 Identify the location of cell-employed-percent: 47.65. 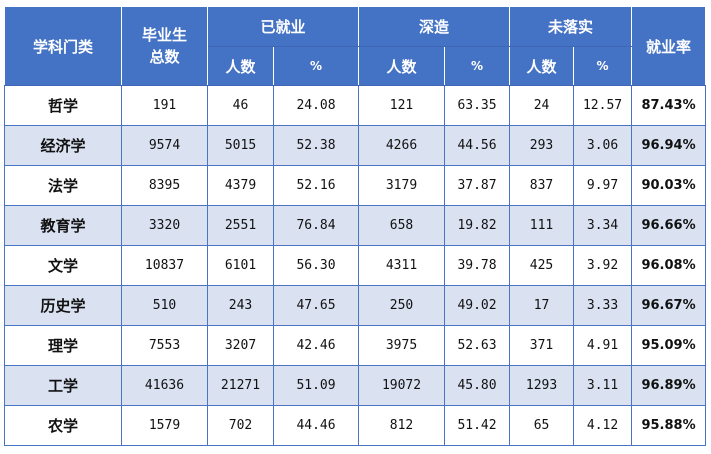
(316, 305).